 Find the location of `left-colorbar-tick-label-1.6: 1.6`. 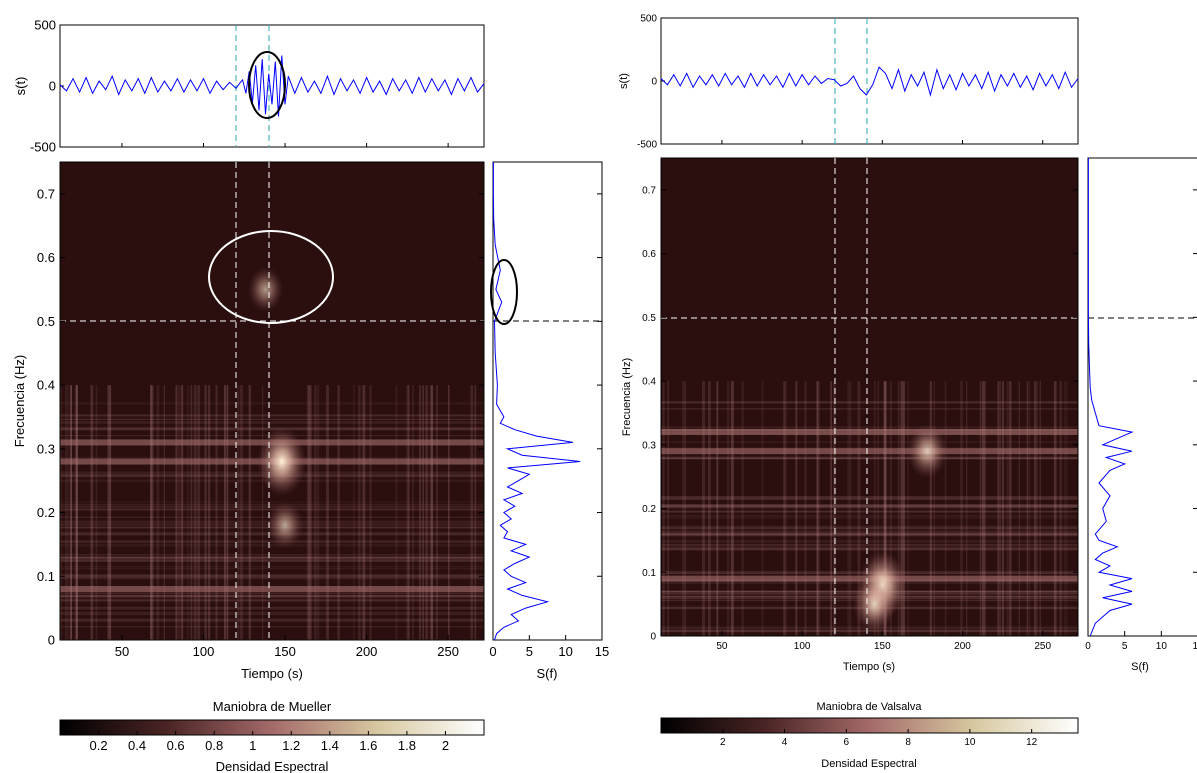

left-colorbar-tick-label-1.6: 1.6 is located at coordinates (368, 745).